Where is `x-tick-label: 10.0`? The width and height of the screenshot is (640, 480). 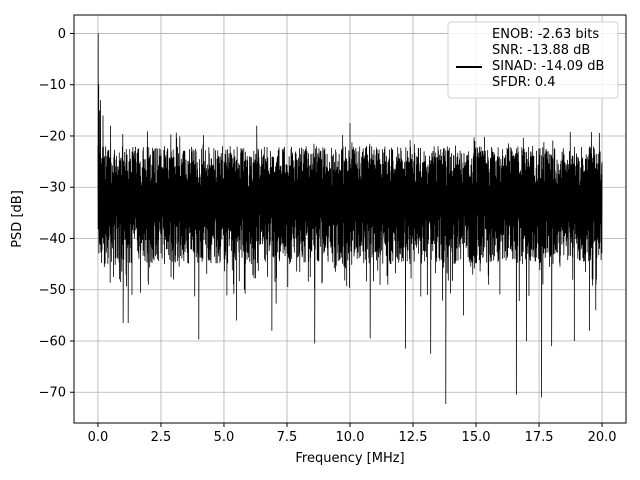
x-tick-label: 10.0 is located at coordinates (350, 437).